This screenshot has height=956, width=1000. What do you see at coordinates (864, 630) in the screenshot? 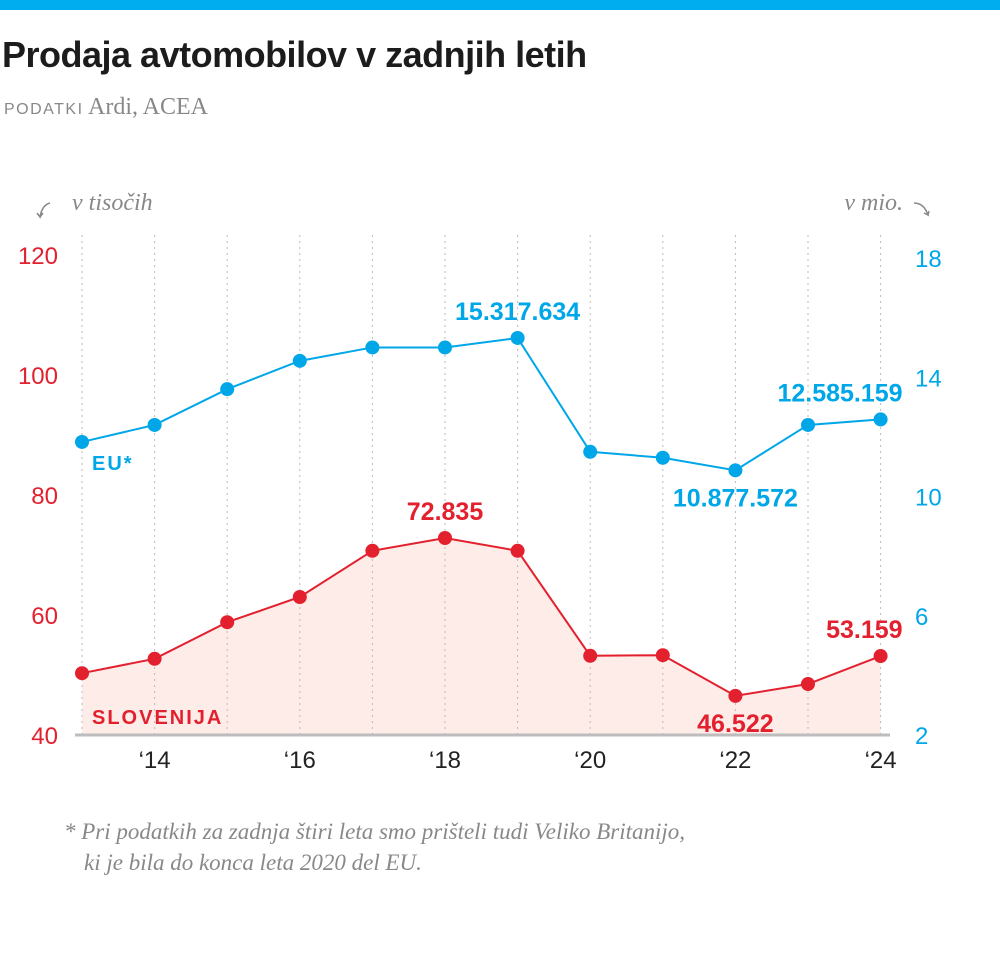
I see `slovenia-data-label: 53.159` at bounding box center [864, 630].